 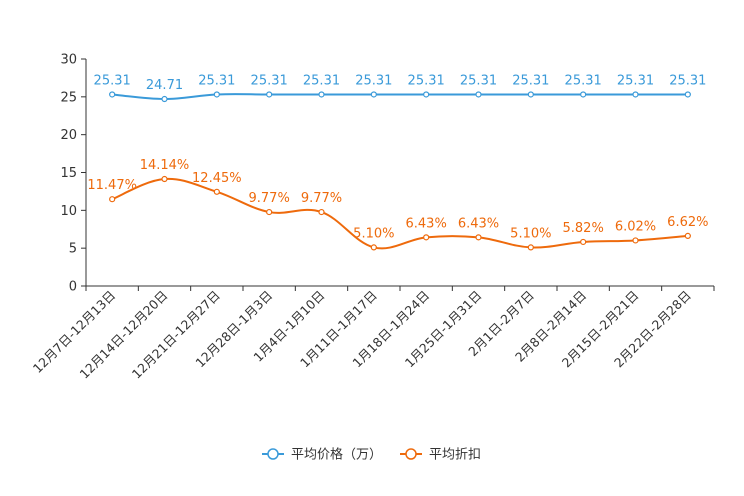 I want to click on y-tick-label: 20, so click(x=68, y=135).